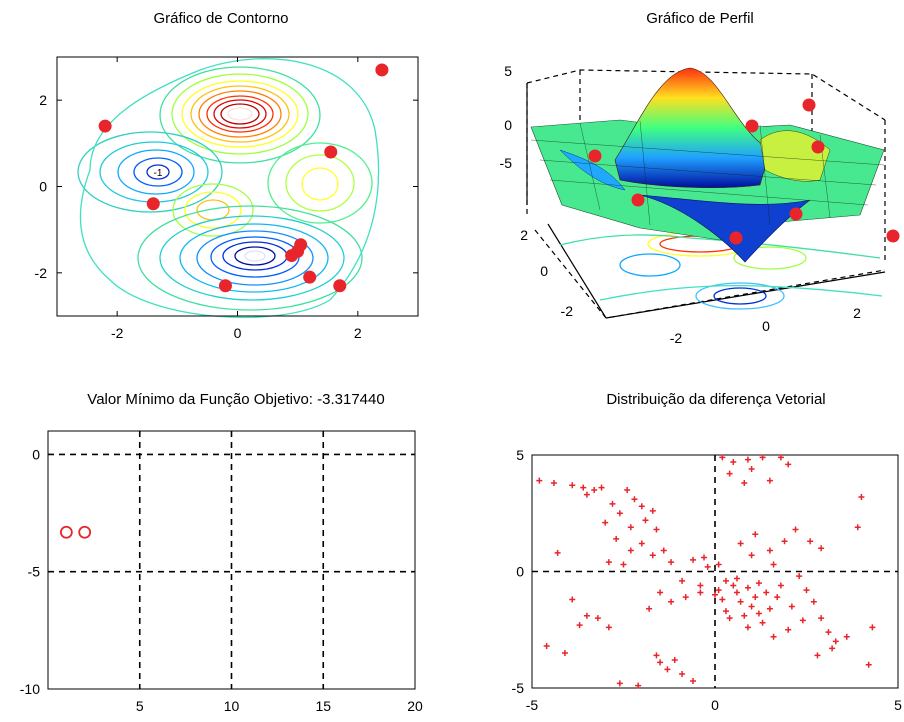 The height and width of the screenshot is (722, 904). I want to click on contour-envelope, so click(229, 188).